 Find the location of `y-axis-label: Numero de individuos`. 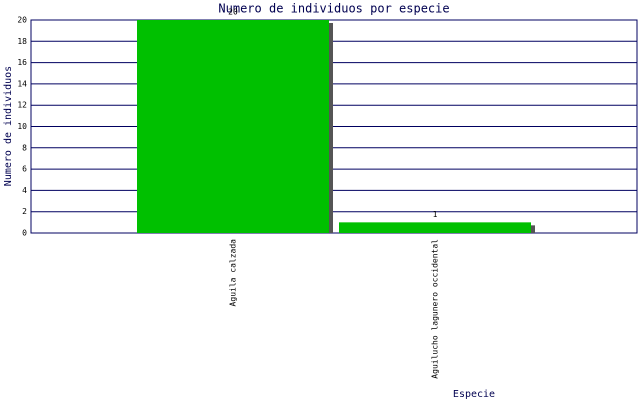

y-axis-label: Numero de individuos is located at coordinates (8, 126).